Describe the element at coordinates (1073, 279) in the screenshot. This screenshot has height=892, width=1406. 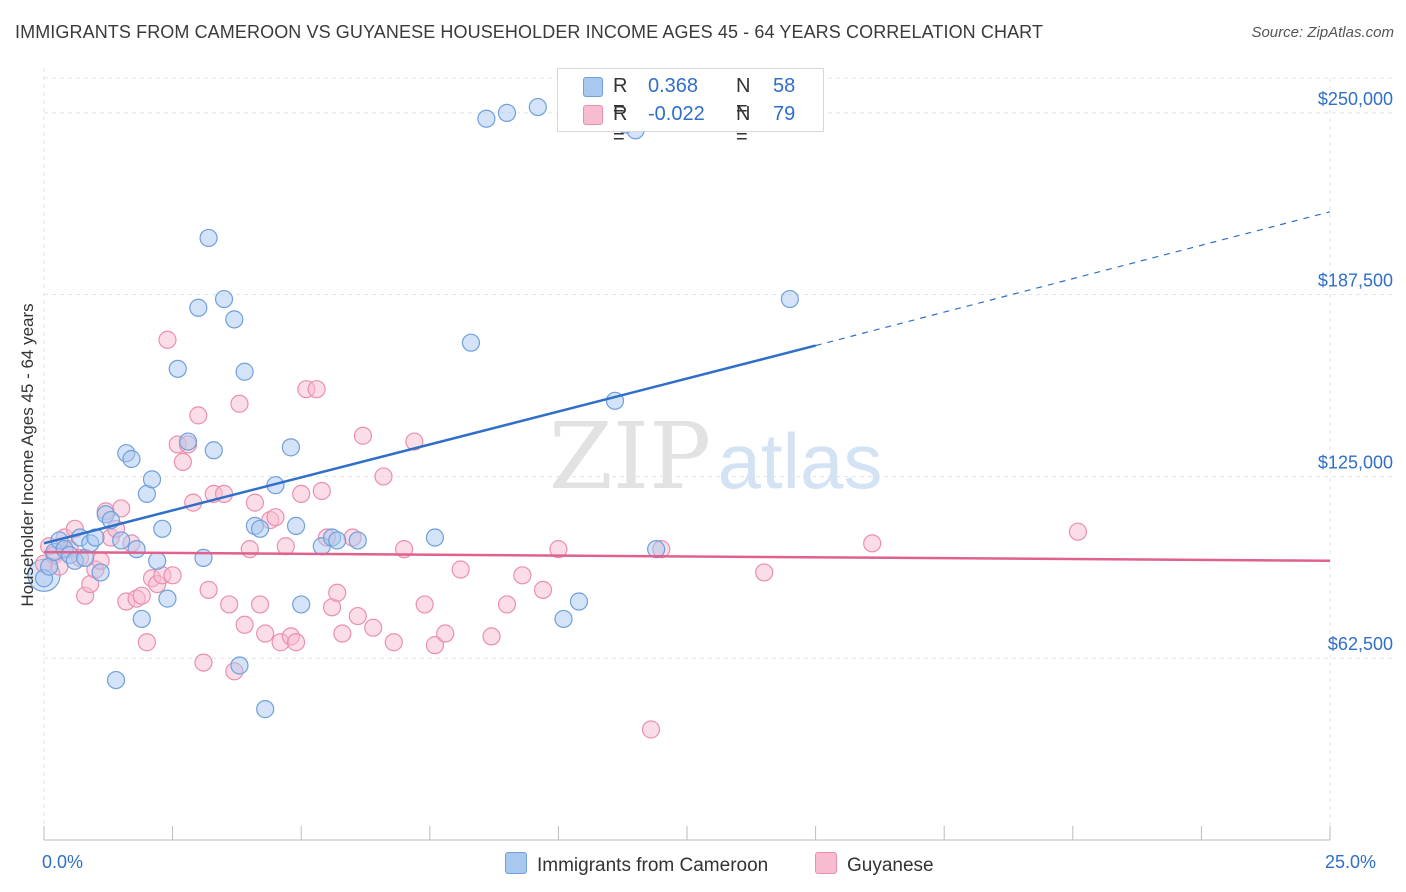
I see `trend-line-cameroon-extension` at that location.